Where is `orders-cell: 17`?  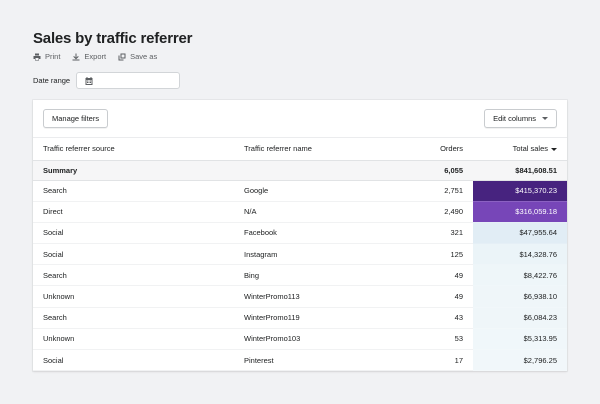 orders-cell: 17 is located at coordinates (436, 360).